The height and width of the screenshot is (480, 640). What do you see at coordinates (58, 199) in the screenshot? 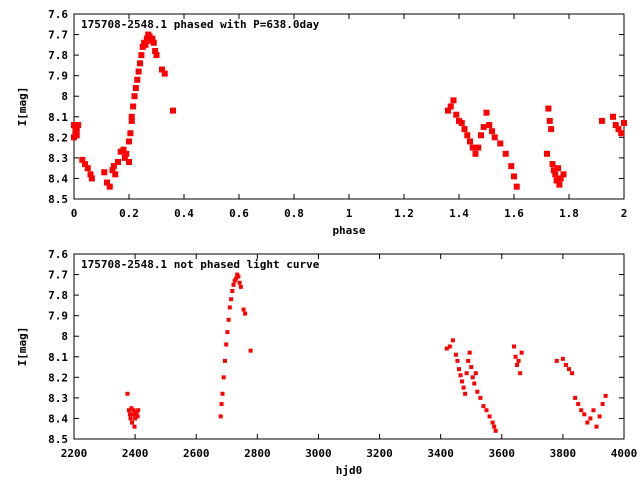
I see `y-tick-label: 8.5` at bounding box center [58, 199].